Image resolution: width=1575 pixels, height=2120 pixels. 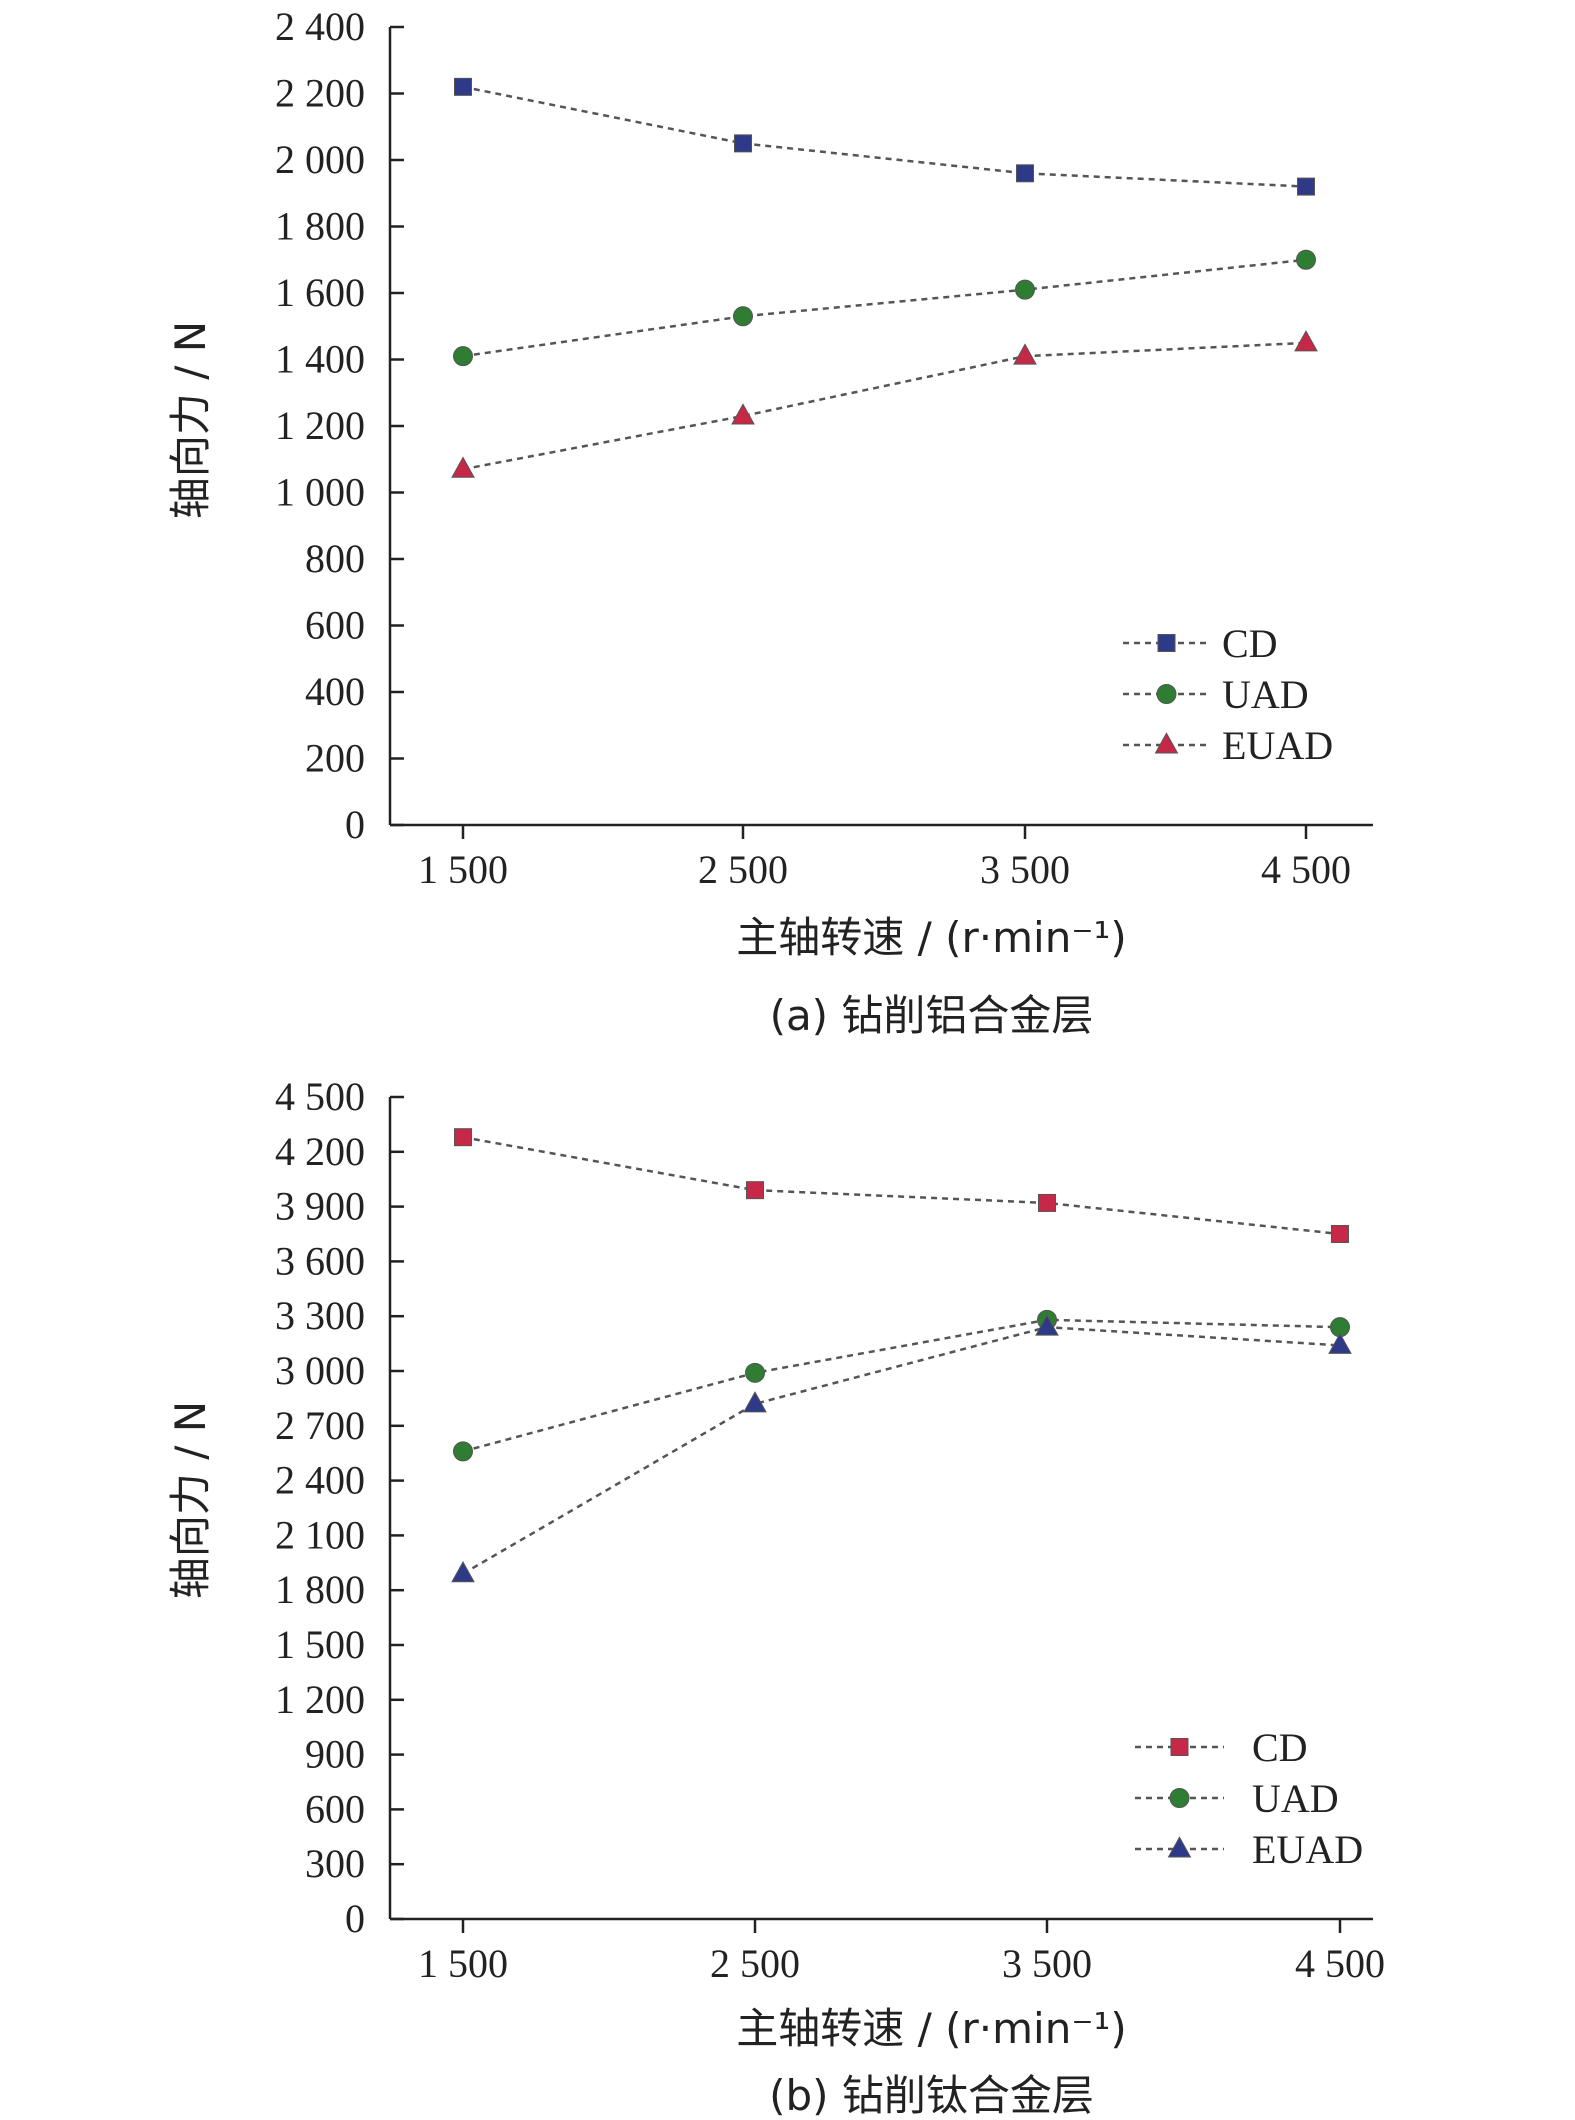 I want to click on y-tick-label: 1 600, so click(x=320, y=292).